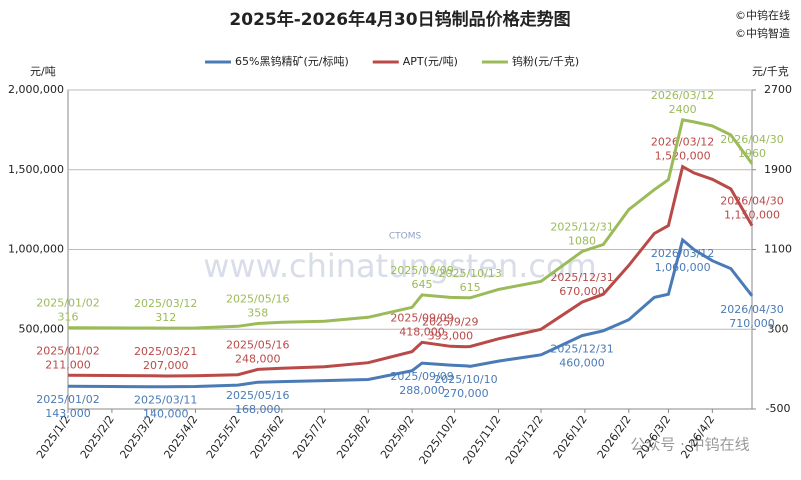 Image resolution: width=801 pixels, height=480 pixels. I want to click on value-label: 418,000, so click(422, 331).